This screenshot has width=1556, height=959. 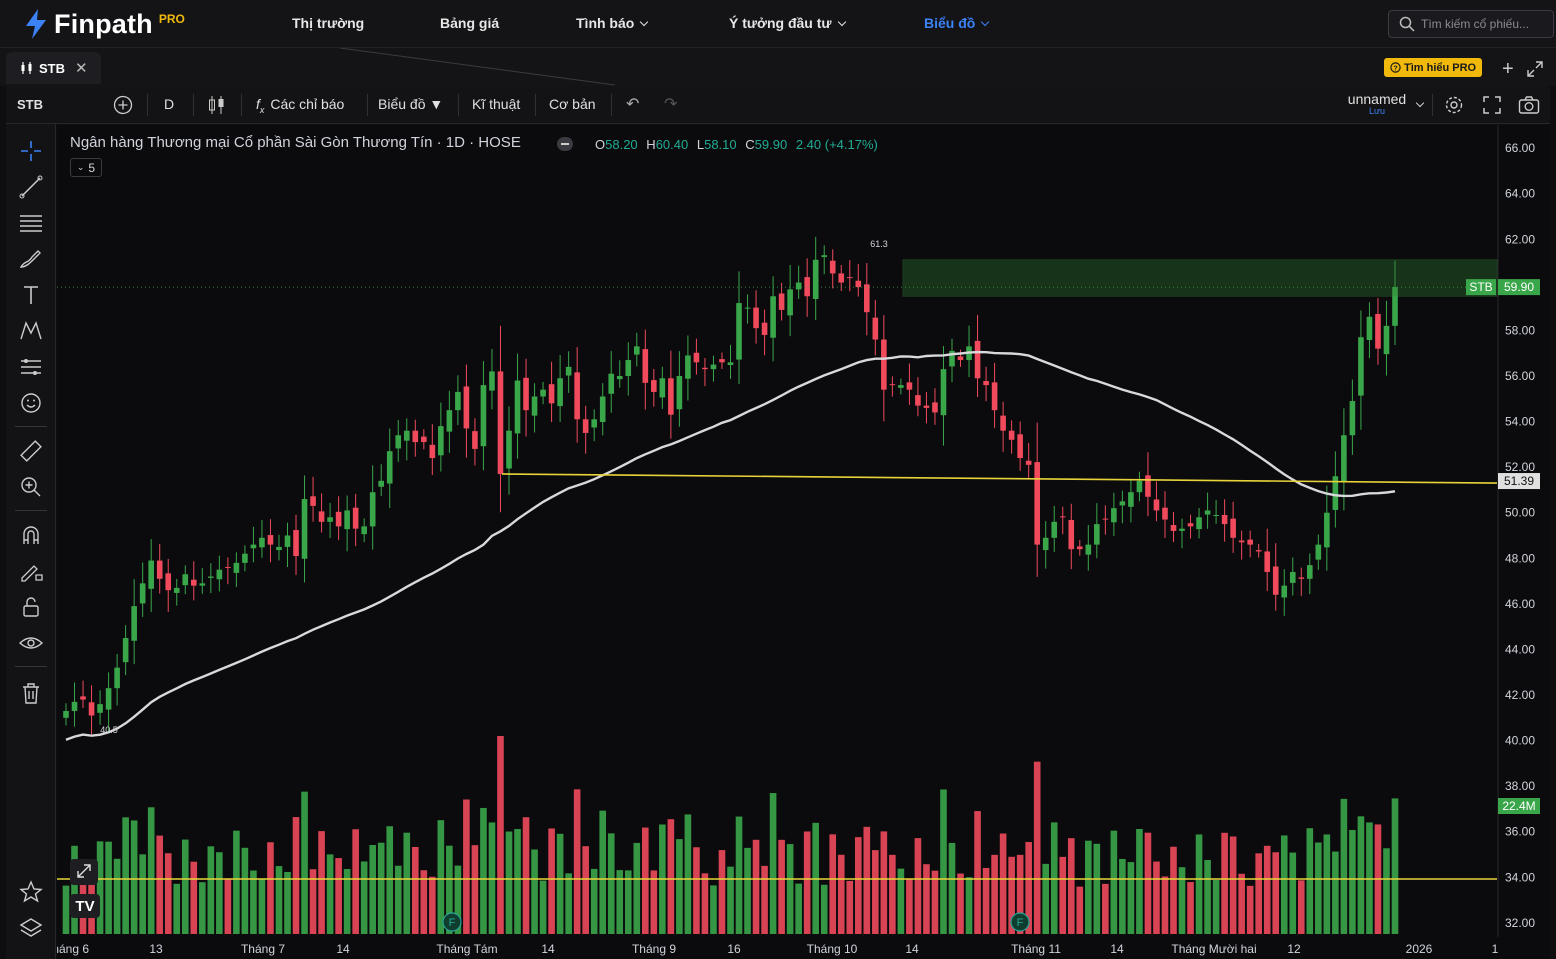 I want to click on interval-selector: D, so click(x=169, y=104).